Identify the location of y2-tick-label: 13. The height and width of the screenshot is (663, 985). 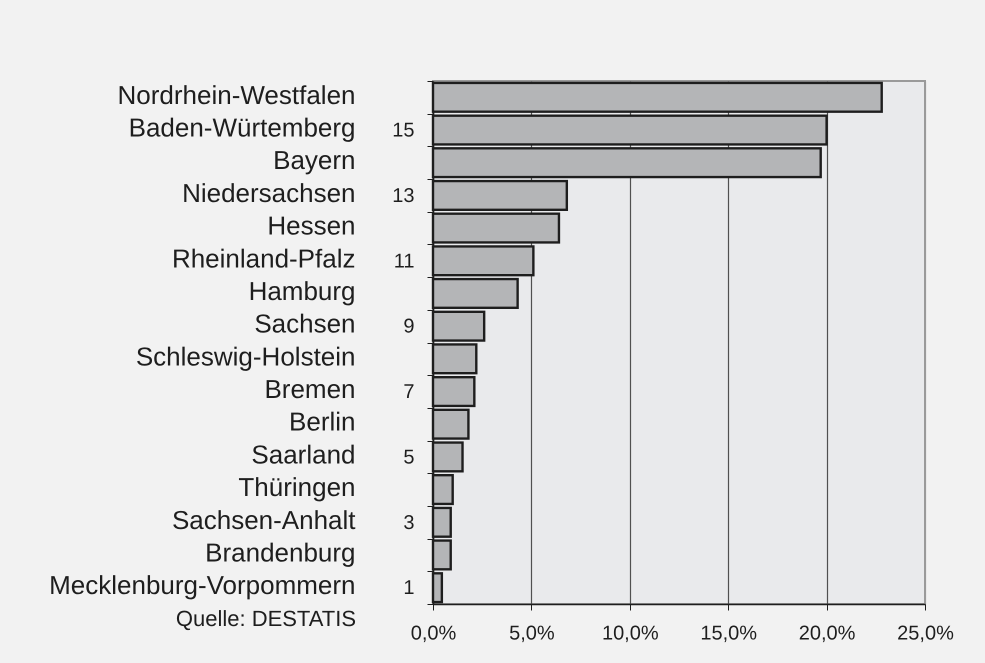
(403, 195).